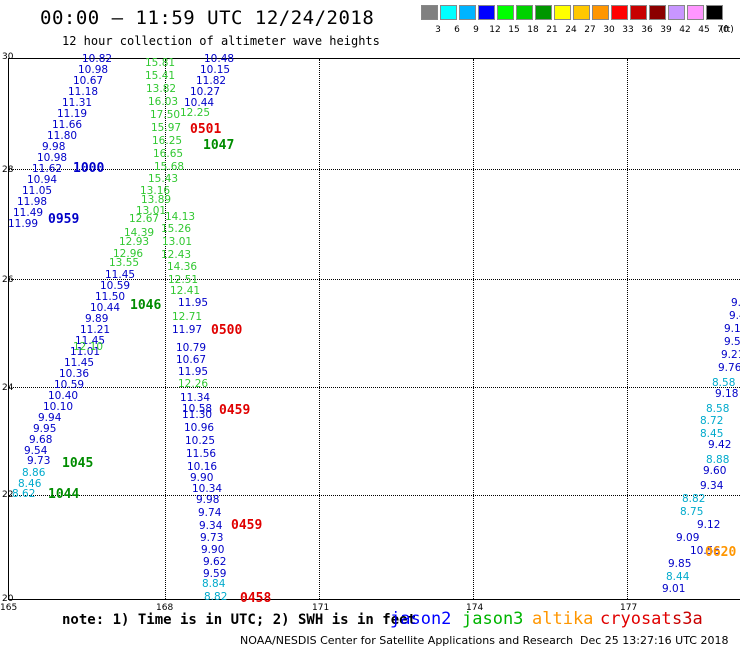  Describe the element at coordinates (72, 114) in the screenshot. I see `wave-height-value: 11.19` at that location.